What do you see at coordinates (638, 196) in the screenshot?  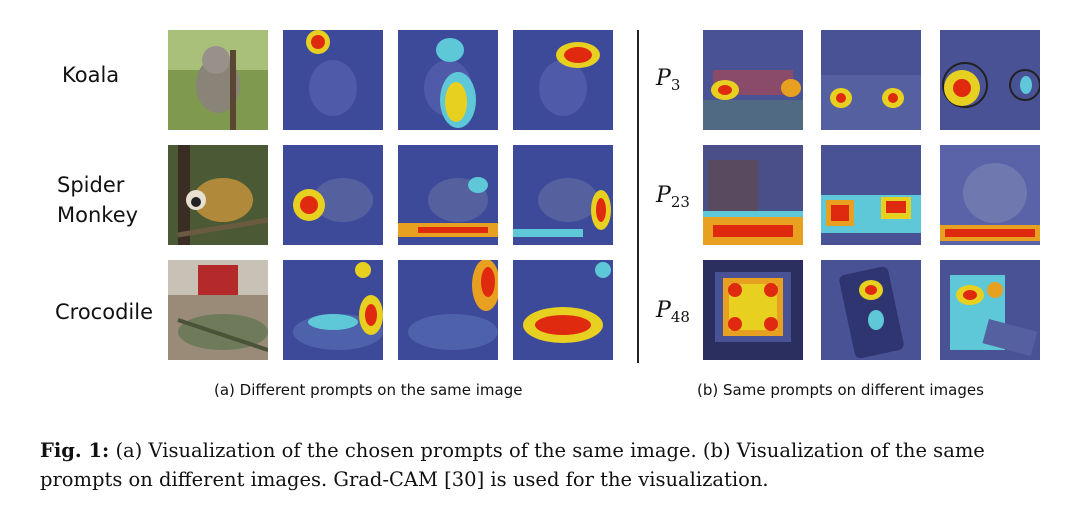 I see `panel-divider` at bounding box center [638, 196].